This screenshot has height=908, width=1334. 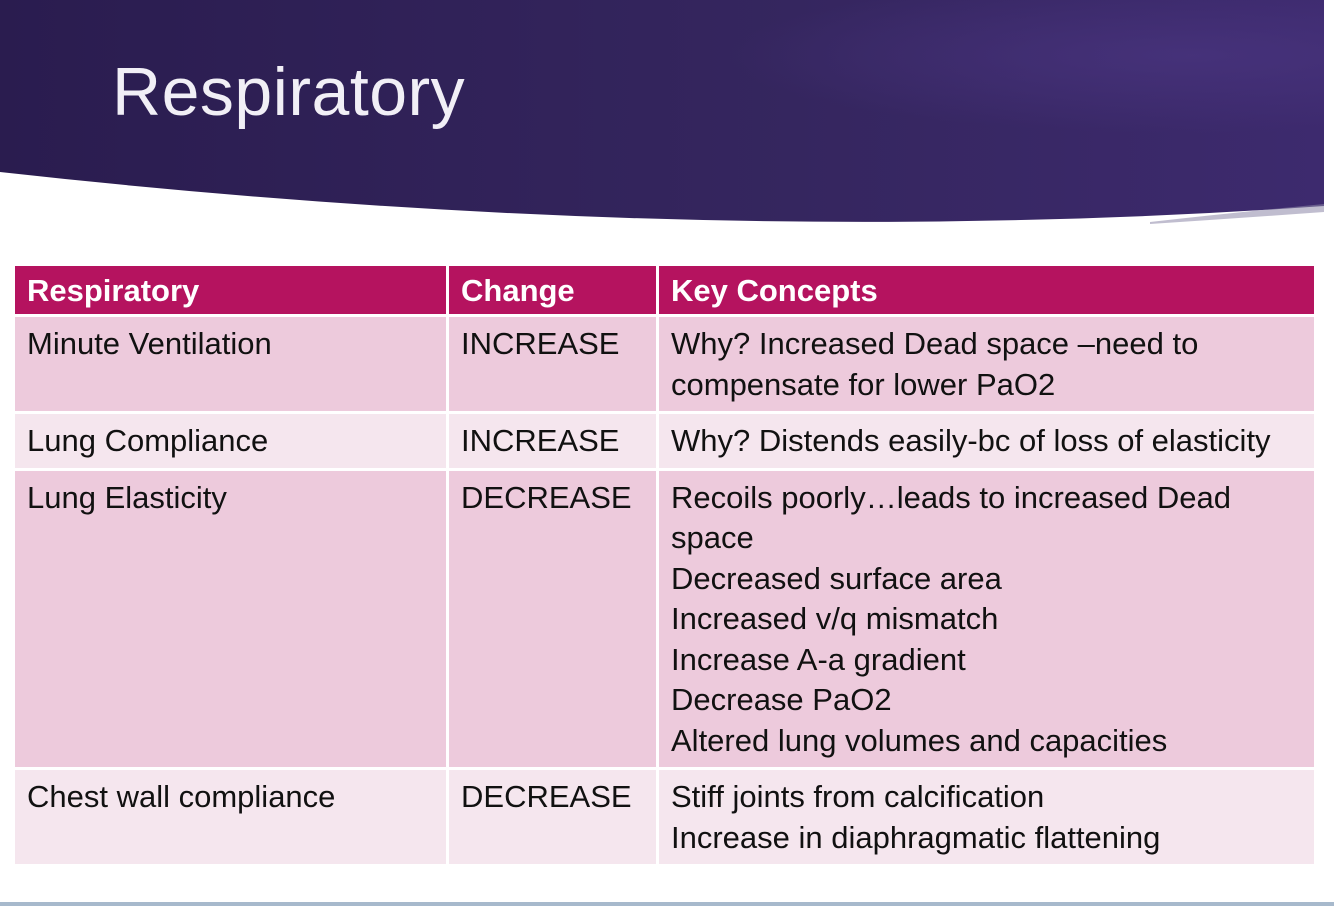 What do you see at coordinates (818, 659) in the screenshot?
I see `concept-line: Increase A-a gradient` at bounding box center [818, 659].